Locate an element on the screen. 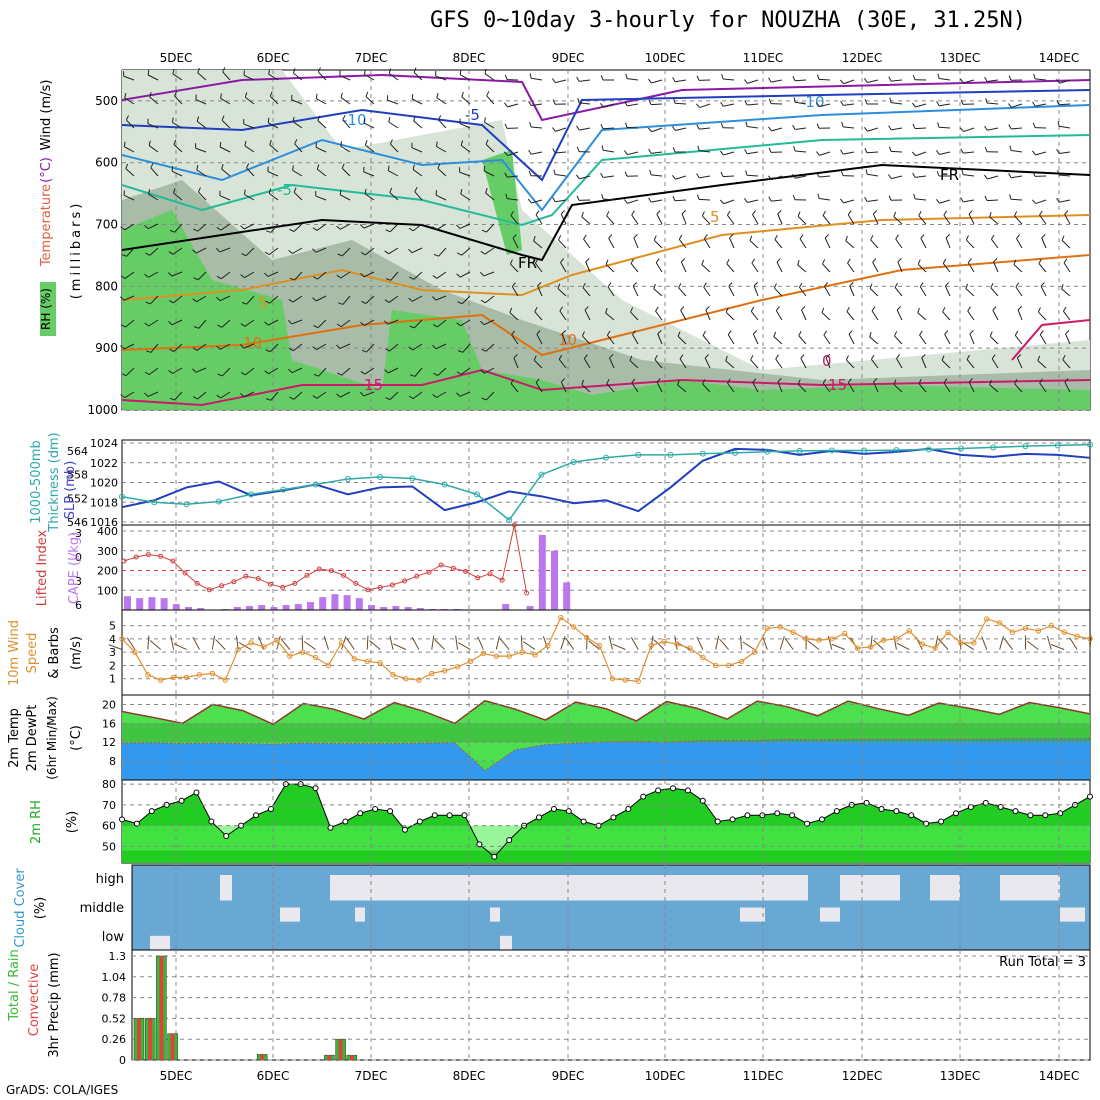  thickness-tick: 546 is located at coordinates (77, 522).